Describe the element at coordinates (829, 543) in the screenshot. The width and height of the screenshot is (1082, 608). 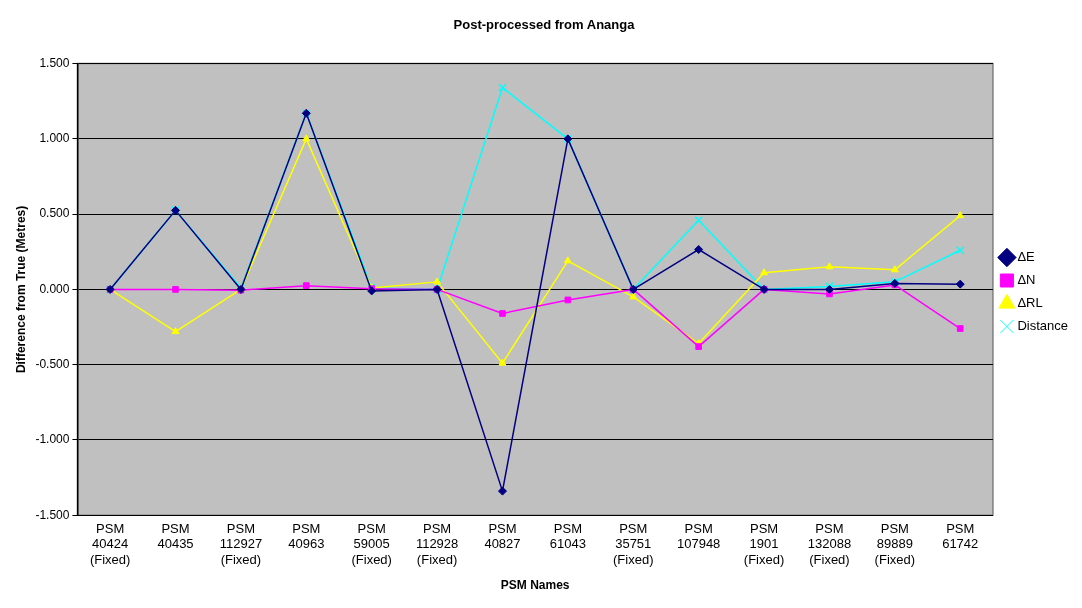
I see `x-tick-label: PSM 132088 (Fixed)` at that location.